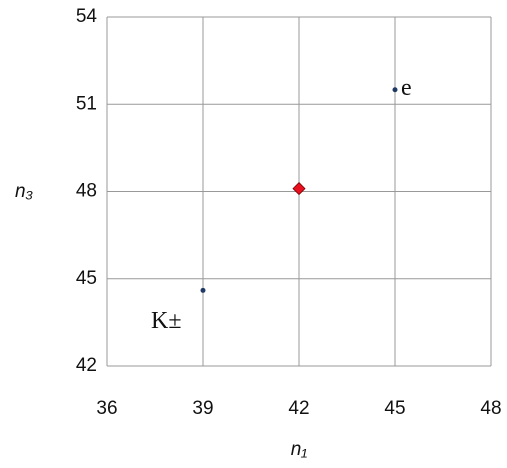 This screenshot has width=507, height=468. Describe the element at coordinates (166, 321) in the screenshot. I see `point-label: K±` at that location.